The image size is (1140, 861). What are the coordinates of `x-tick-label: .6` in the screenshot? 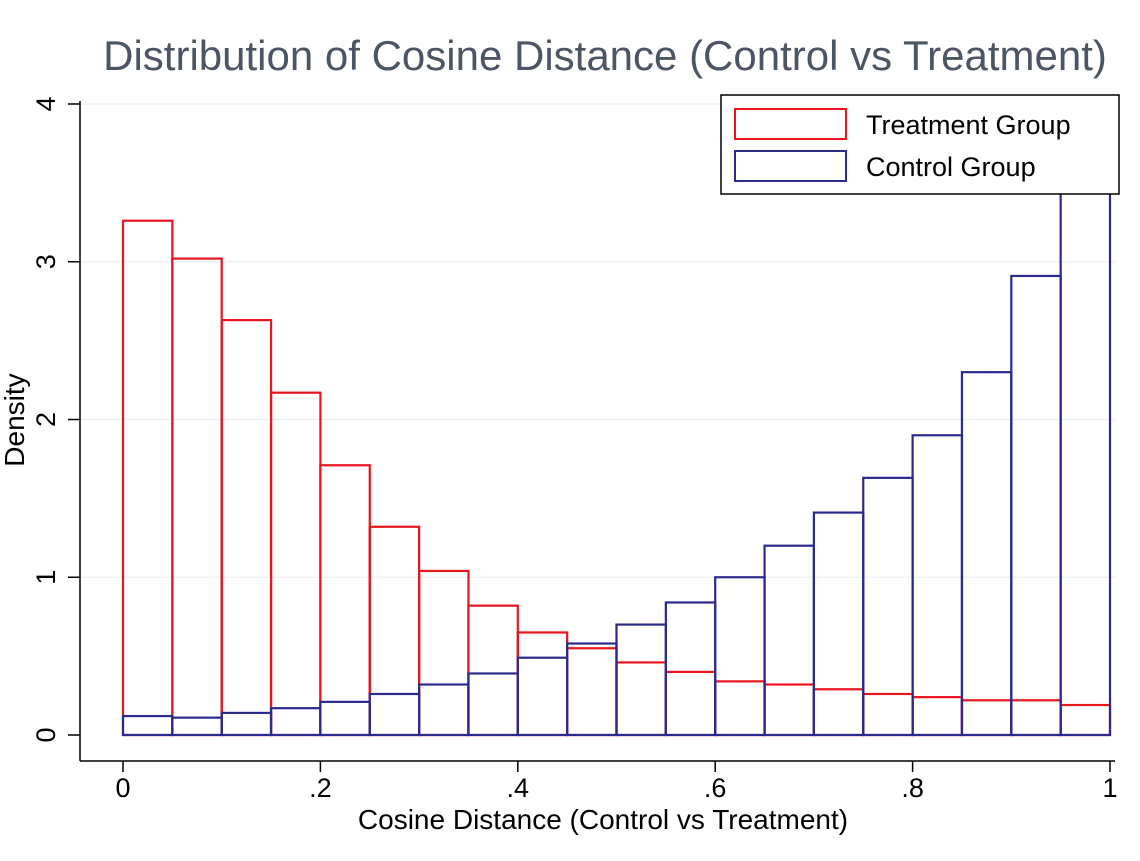 It's located at (715, 788).